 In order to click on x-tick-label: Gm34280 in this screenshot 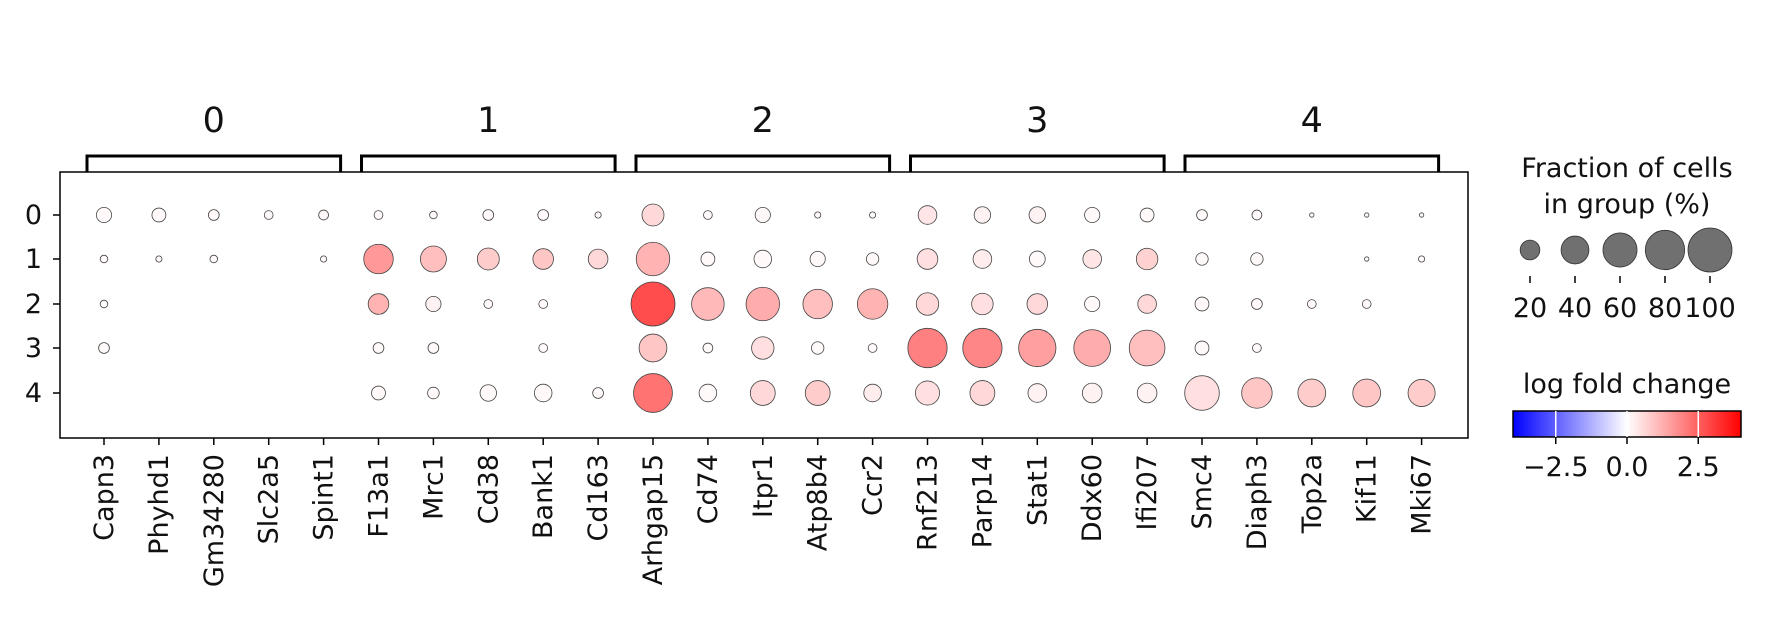, I will do `click(214, 520)`.